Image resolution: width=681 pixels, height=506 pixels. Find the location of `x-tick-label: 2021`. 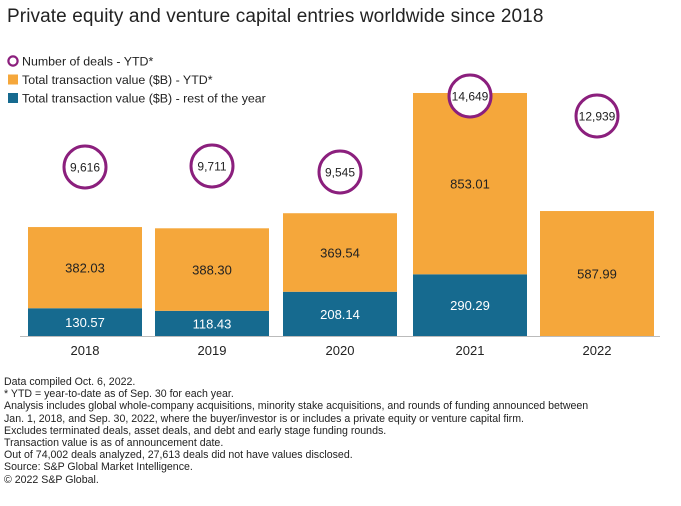

x-tick-label: 2021 is located at coordinates (470, 350).